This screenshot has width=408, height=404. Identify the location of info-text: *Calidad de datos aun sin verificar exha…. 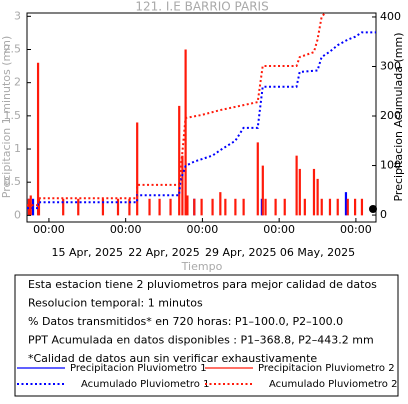
(172, 358).